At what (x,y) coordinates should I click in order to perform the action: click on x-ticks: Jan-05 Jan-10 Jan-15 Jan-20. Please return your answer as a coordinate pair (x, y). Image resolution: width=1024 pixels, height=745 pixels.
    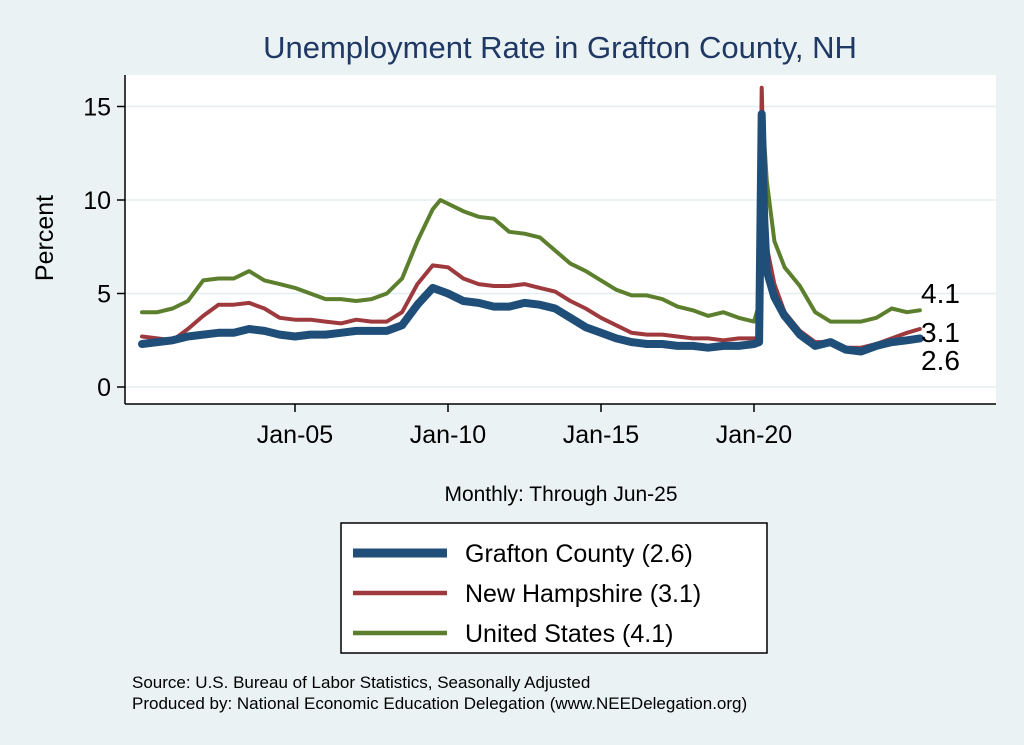
    Looking at the image, I should click on (524, 426).